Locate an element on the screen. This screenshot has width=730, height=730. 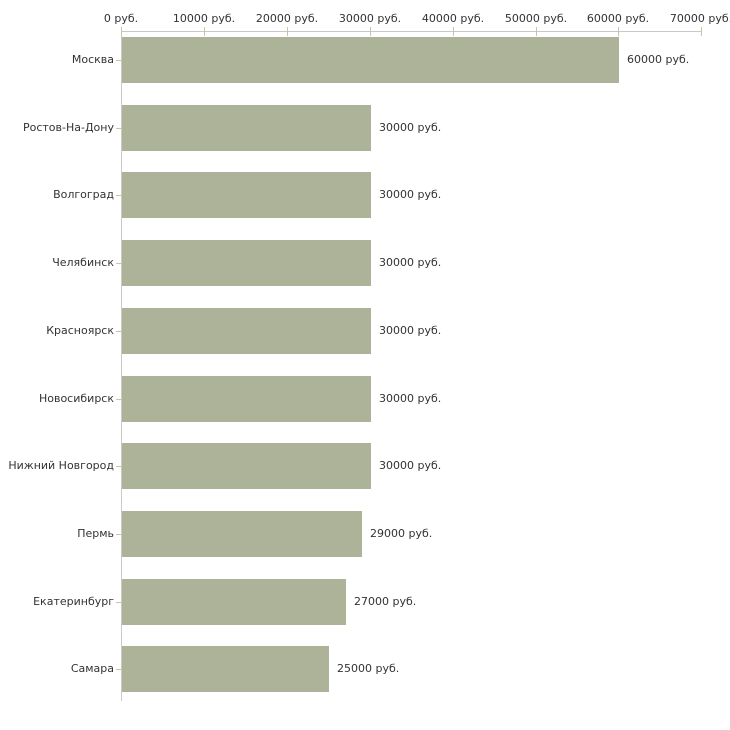
x-axis-tick-label: 30000 руб. is located at coordinates (370, 18).